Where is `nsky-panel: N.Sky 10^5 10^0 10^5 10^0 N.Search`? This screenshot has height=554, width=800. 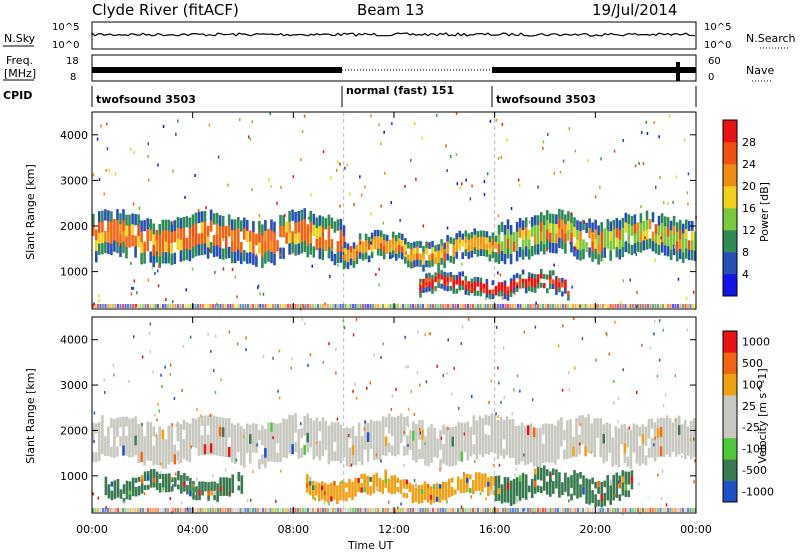 nsky-panel: N.Sky 10^5 10^0 10^5 10^0 N.Search is located at coordinates (399, 36).